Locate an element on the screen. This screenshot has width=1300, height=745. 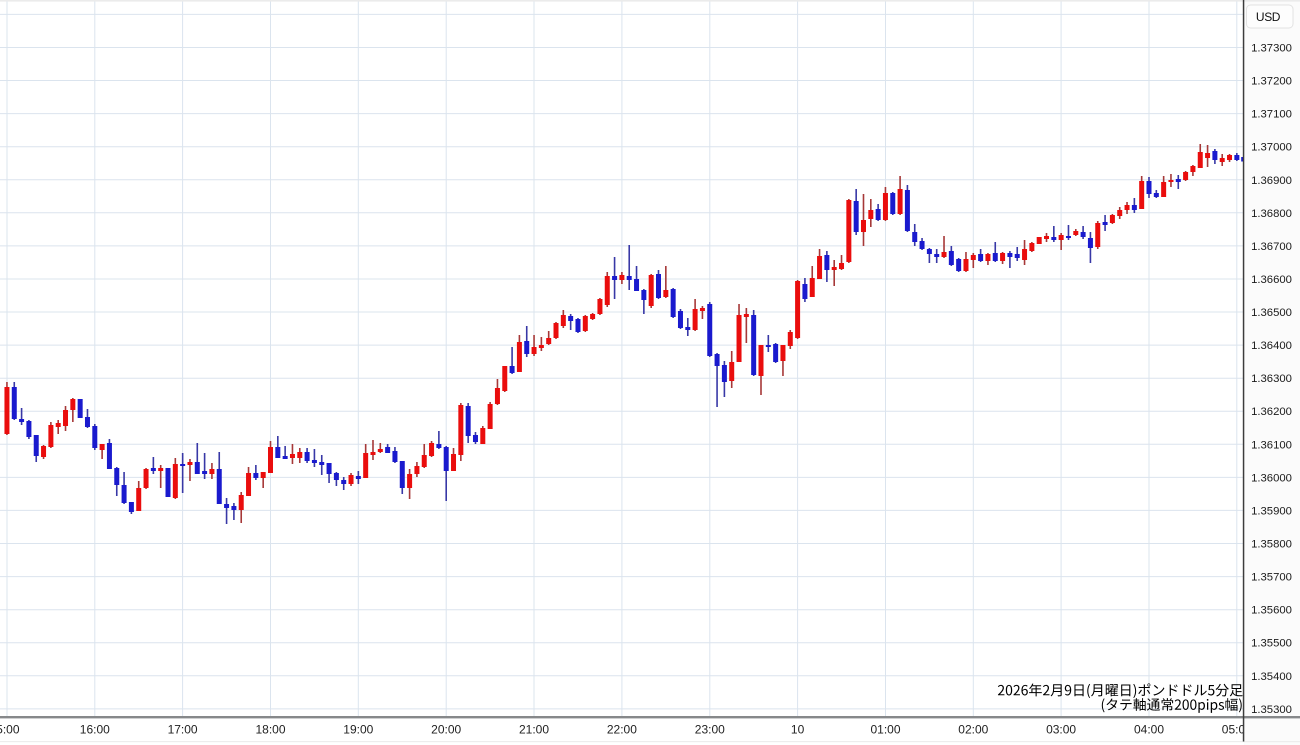
svg-text: 1.36100 is located at coordinates (1271, 445).